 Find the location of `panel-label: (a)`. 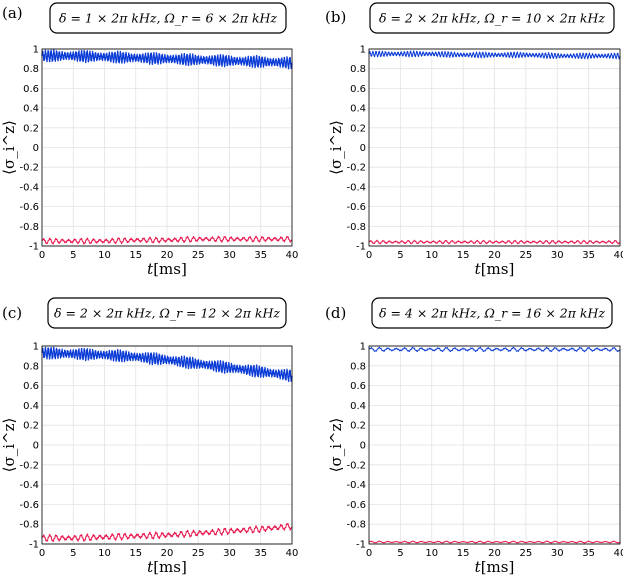

panel-label: (a) is located at coordinates (12, 13).